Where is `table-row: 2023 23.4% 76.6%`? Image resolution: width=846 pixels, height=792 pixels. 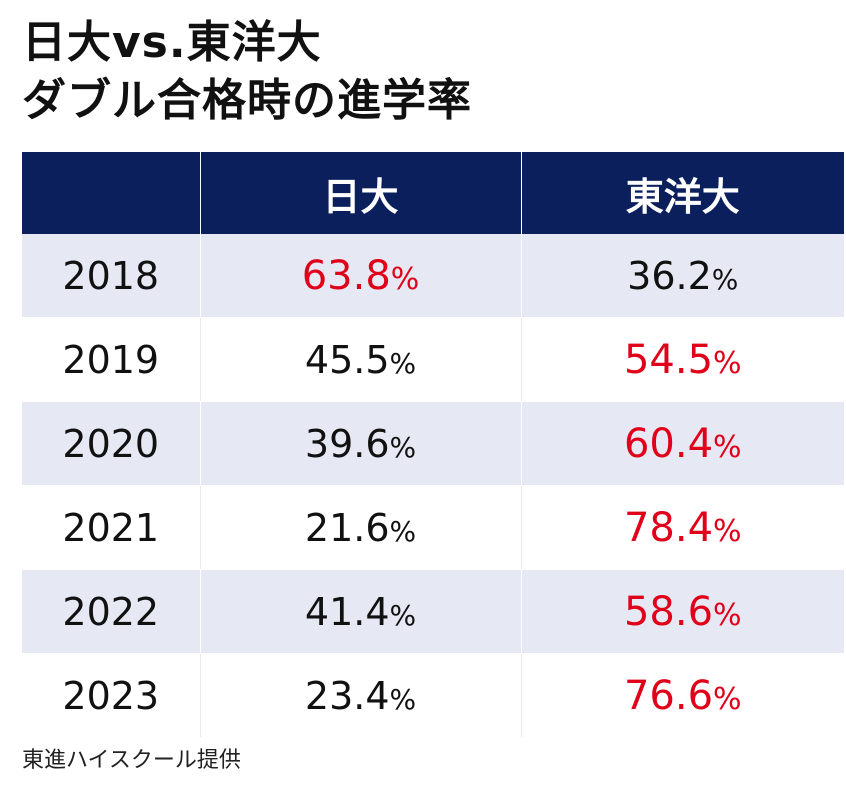 table-row: 2023 23.4% 76.6% is located at coordinates (433, 695).